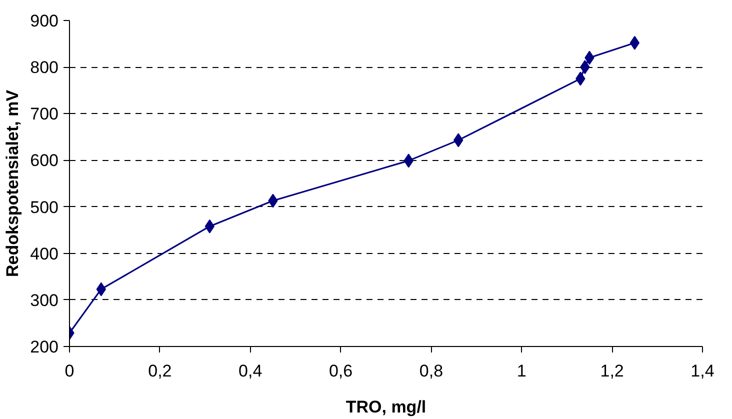  Describe the element at coordinates (702, 371) in the screenshot. I see `x-tick-label: 1,4` at that location.